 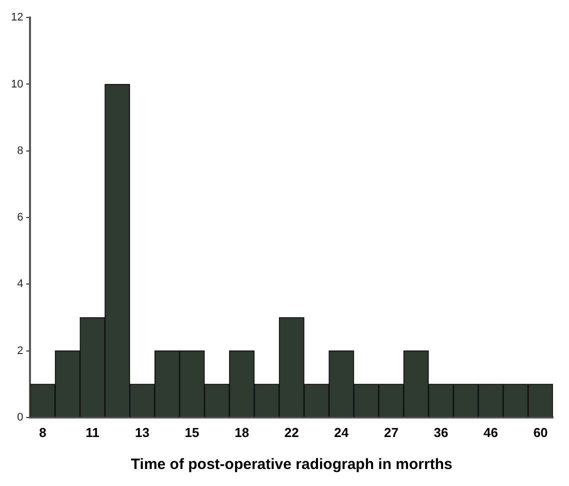 What do you see at coordinates (342, 432) in the screenshot?
I see `x-tick-label: 24` at bounding box center [342, 432].